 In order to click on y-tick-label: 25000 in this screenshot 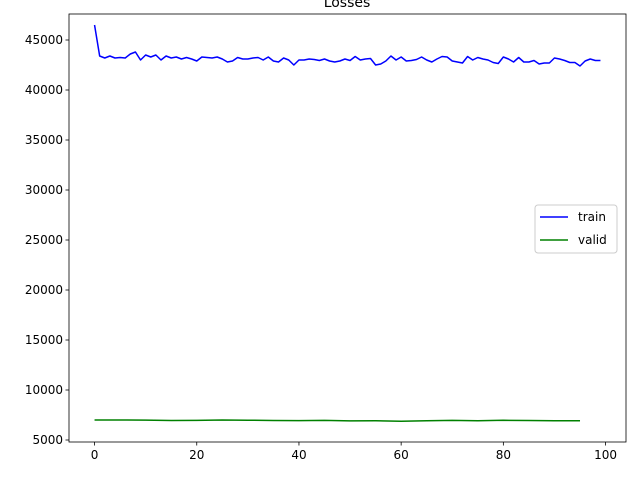, I will do `click(44, 240)`.